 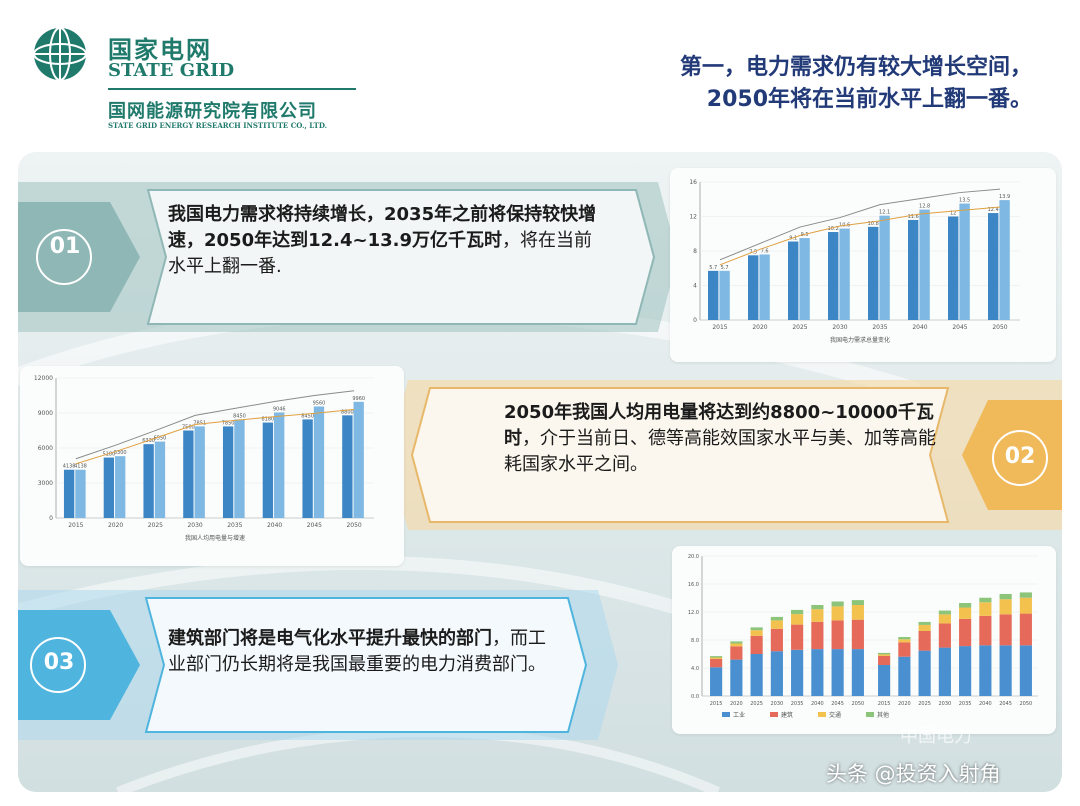 What do you see at coordinates (695, 286) in the screenshot?
I see `demand-y-tick: 4` at bounding box center [695, 286].